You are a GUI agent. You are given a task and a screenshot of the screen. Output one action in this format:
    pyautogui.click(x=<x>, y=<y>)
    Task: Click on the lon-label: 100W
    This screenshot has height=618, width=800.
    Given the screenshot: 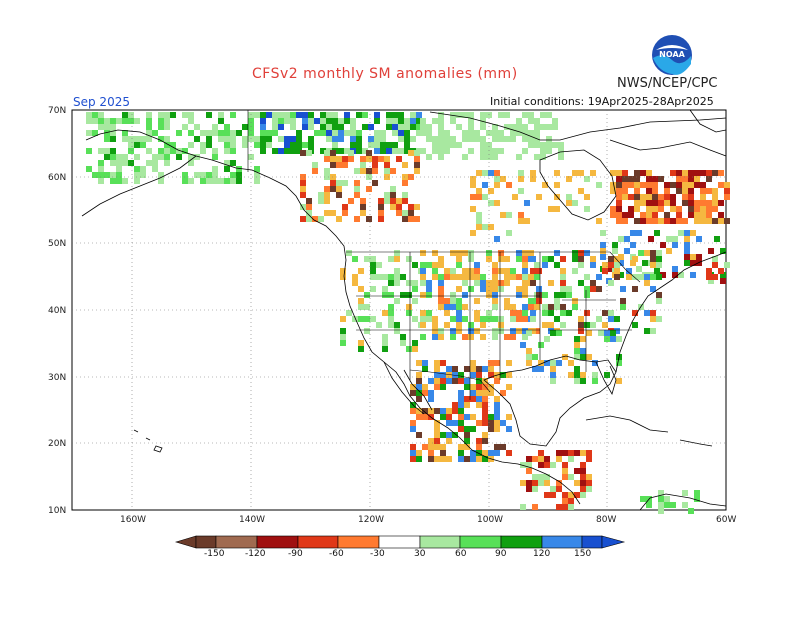 What is the action you would take?
    pyautogui.click(x=490, y=520)
    